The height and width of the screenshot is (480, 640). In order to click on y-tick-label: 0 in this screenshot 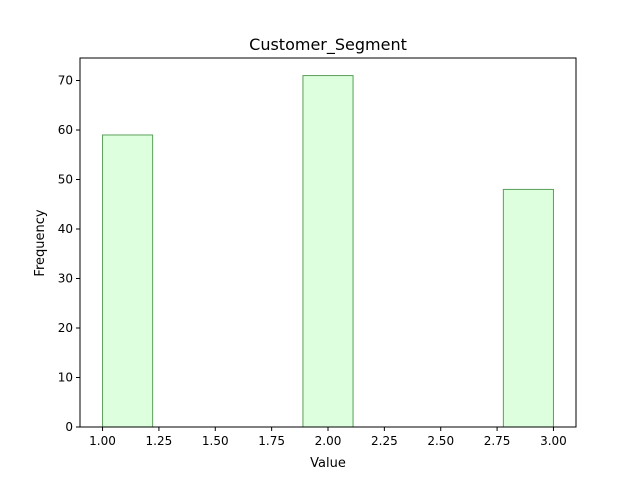, I will do `click(69, 427)`.